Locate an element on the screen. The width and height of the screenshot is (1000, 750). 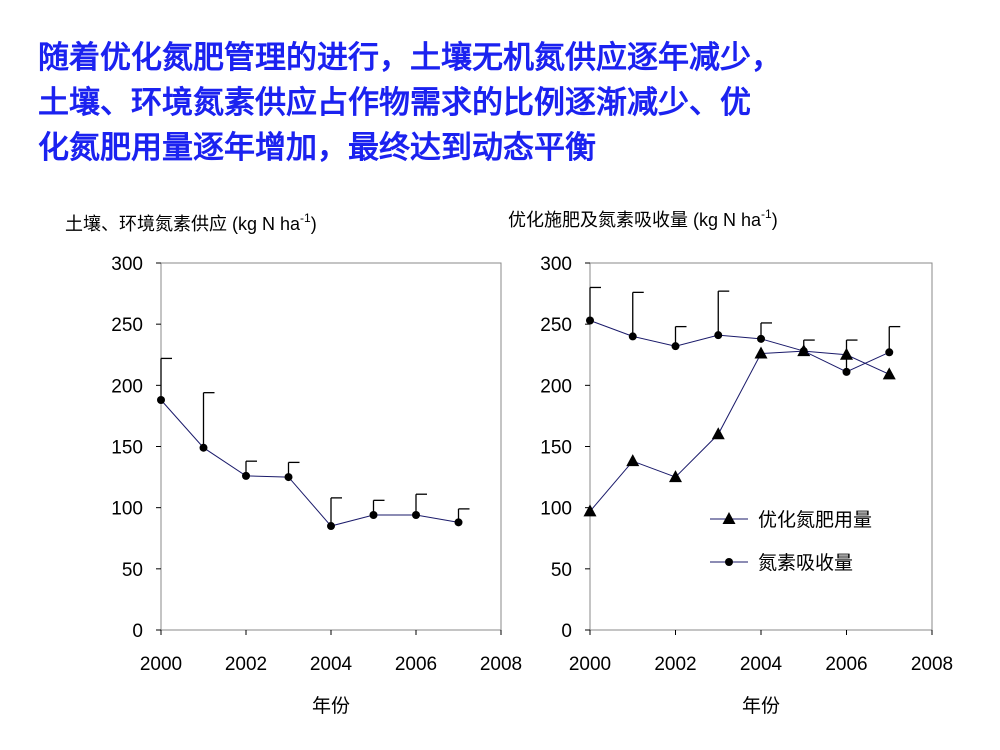
legend-marker-circle is located at coordinates (729, 562).